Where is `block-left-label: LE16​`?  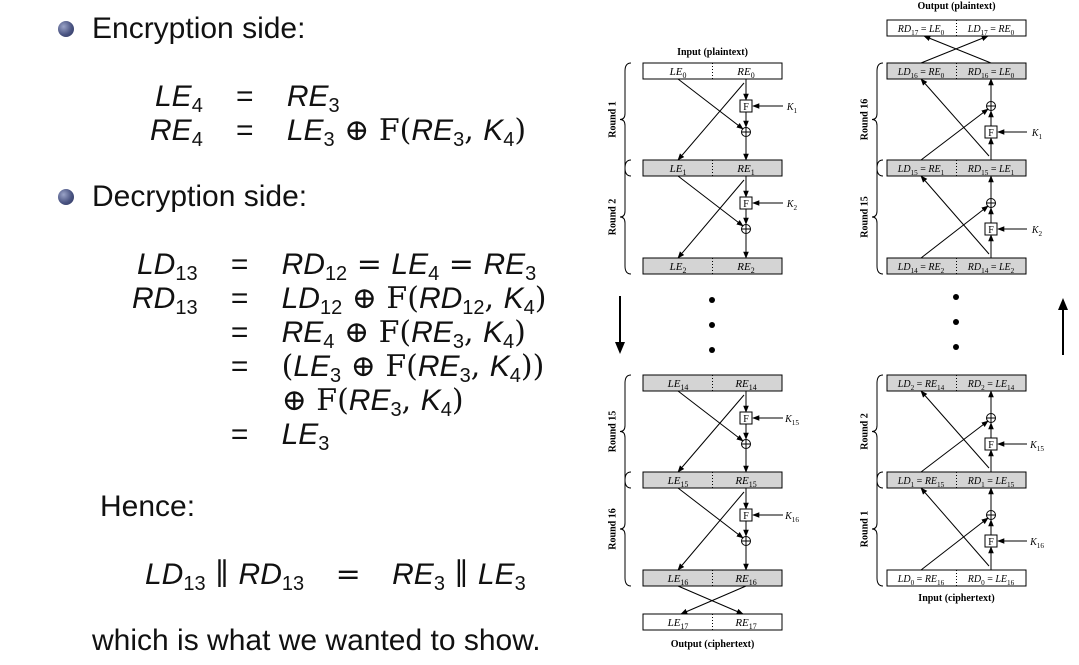 block-left-label: LE16​ is located at coordinates (678, 580).